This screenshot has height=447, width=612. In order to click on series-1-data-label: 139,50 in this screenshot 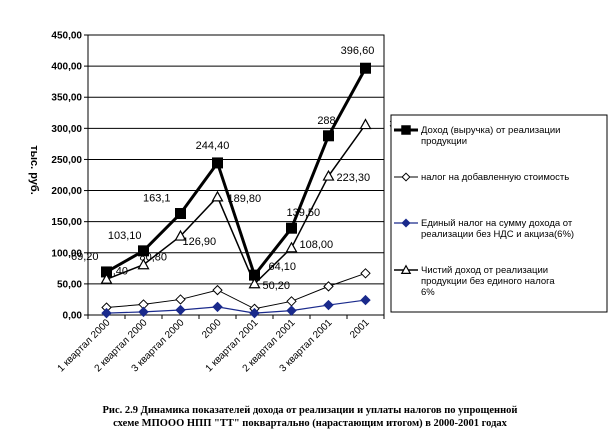, I will do `click(304, 213)`.